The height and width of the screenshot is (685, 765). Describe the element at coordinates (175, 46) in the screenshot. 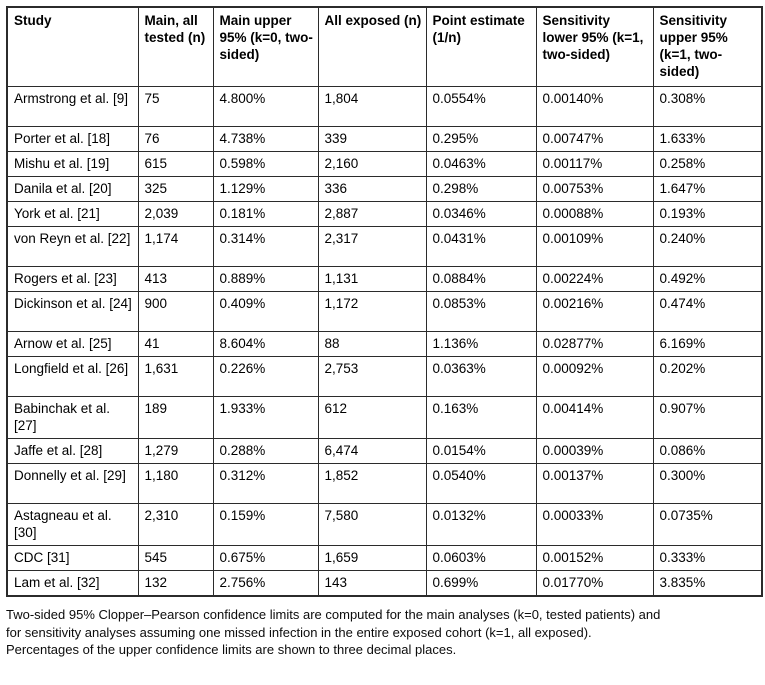

I see `column-header-main-all-tested: Main, all tested (n)` at that location.